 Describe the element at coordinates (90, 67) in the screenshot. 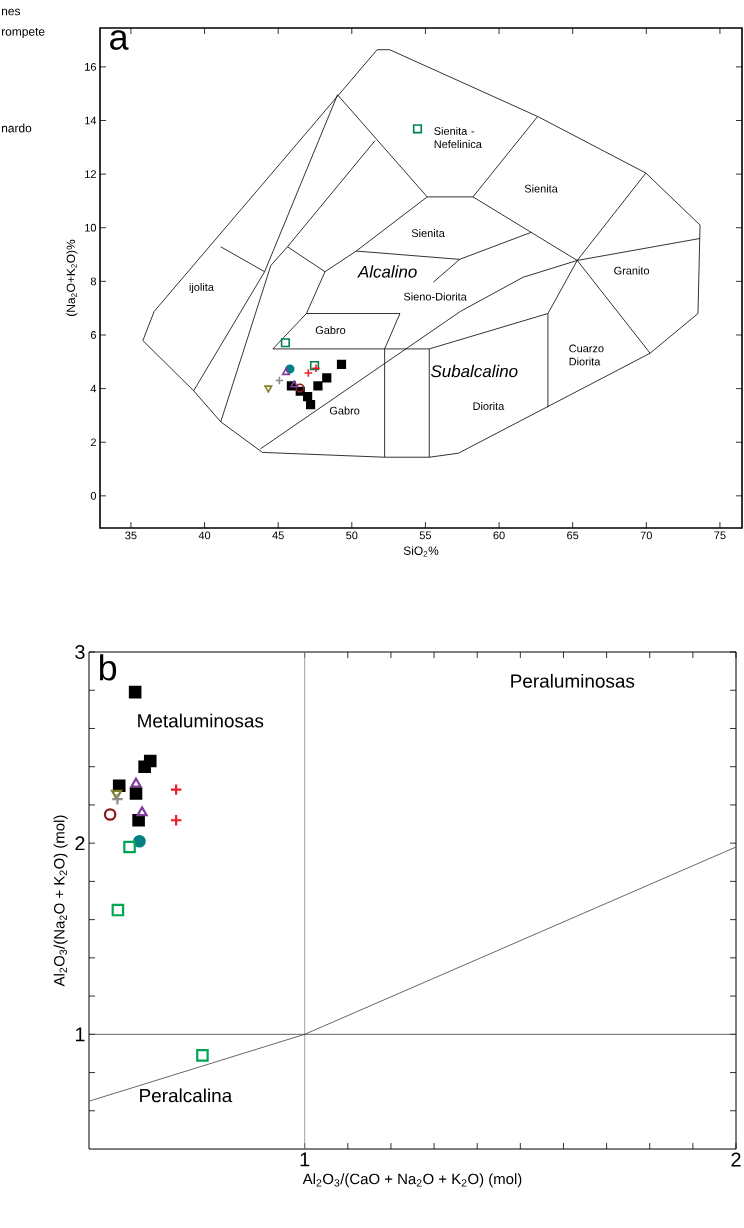

I see `y-tick-label: 16` at that location.